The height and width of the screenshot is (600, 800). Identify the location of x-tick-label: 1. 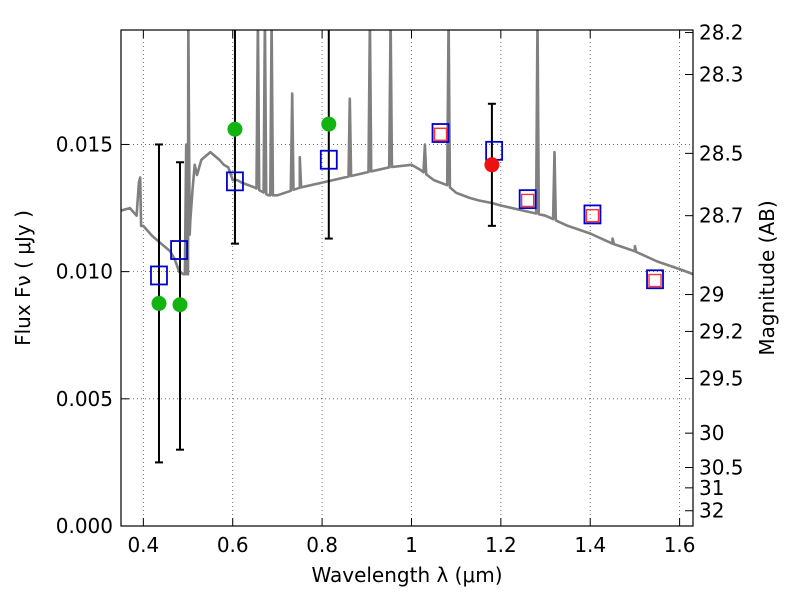
(411, 545).